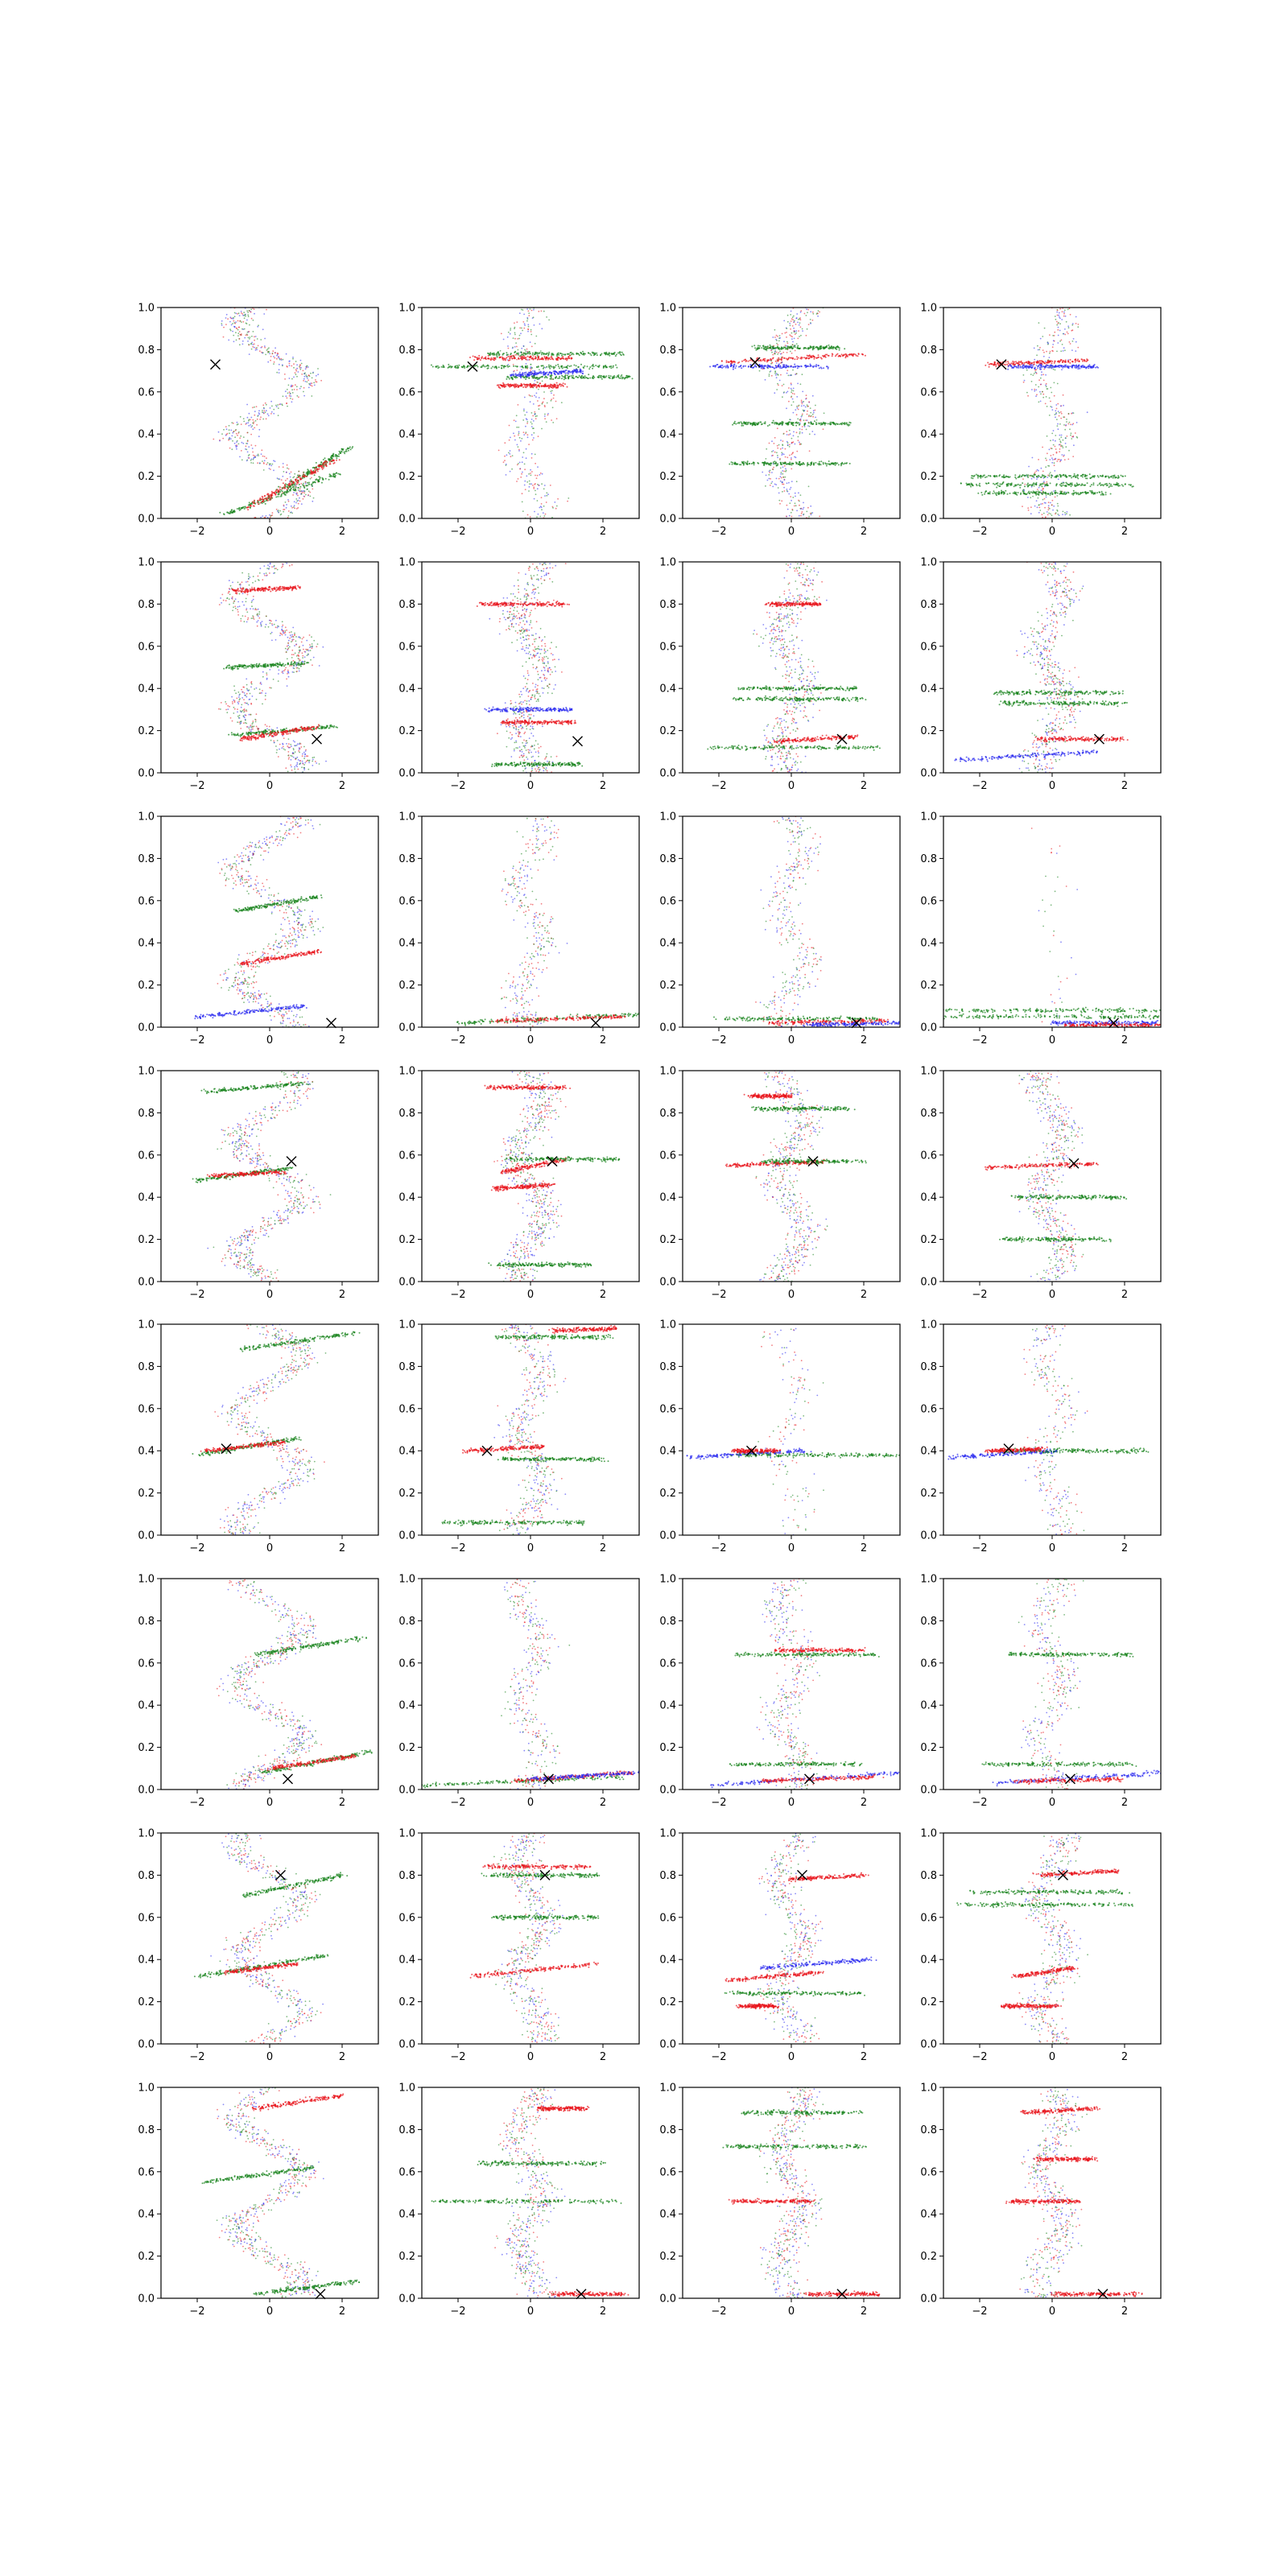  What do you see at coordinates (457, 532) in the screenshot?
I see `x-tick-label: −2` at bounding box center [457, 532].